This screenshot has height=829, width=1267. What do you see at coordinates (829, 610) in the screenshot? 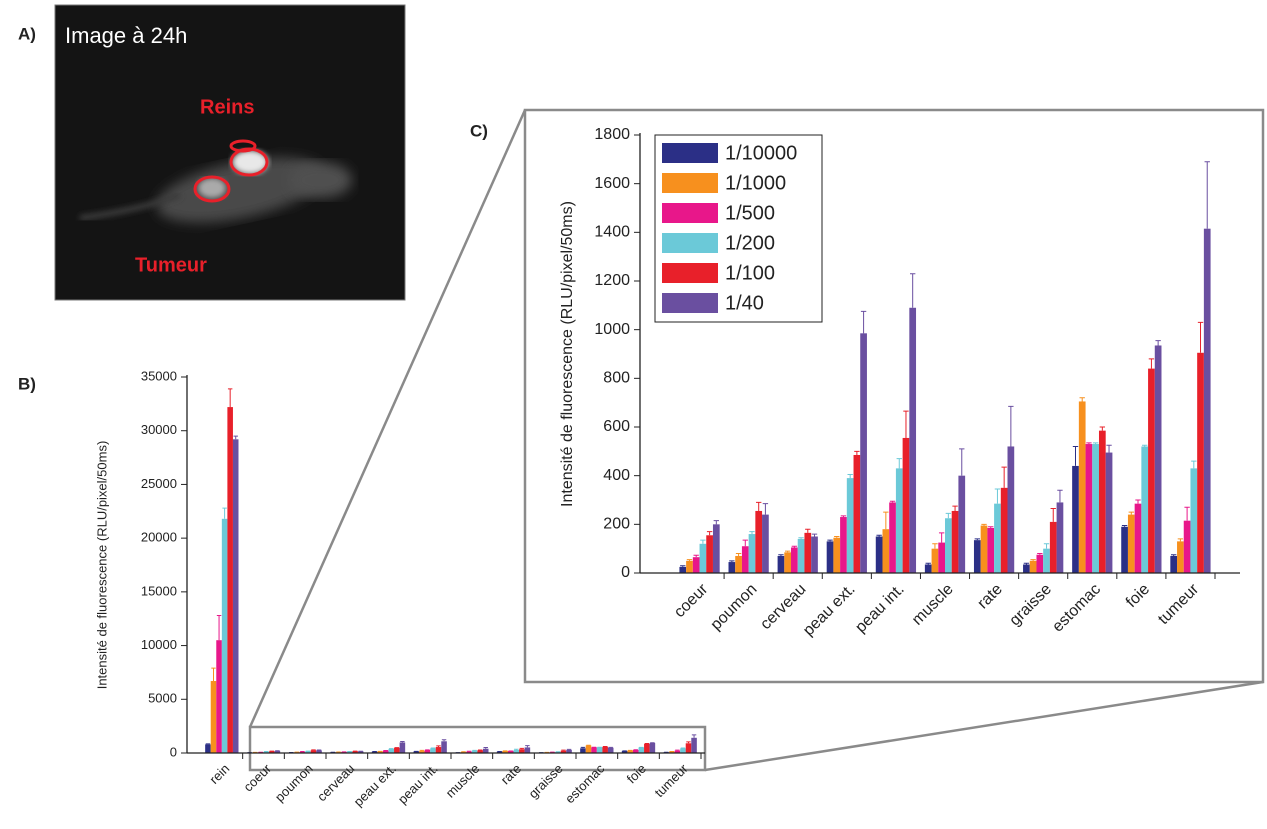
I see `x-tick-label: peau ext.` at bounding box center [829, 610].